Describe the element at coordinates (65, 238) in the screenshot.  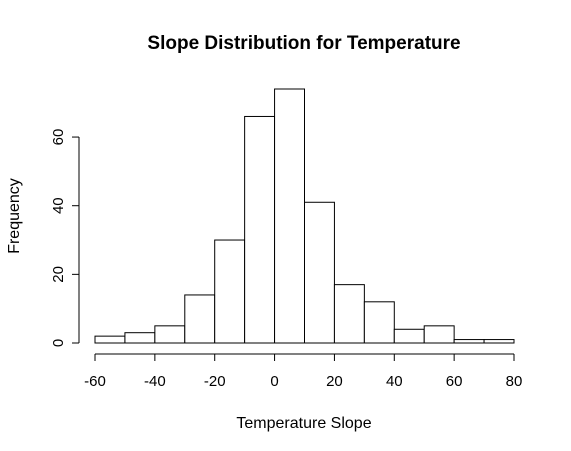
I see `y-axis: 0 20 40 60` at that location.